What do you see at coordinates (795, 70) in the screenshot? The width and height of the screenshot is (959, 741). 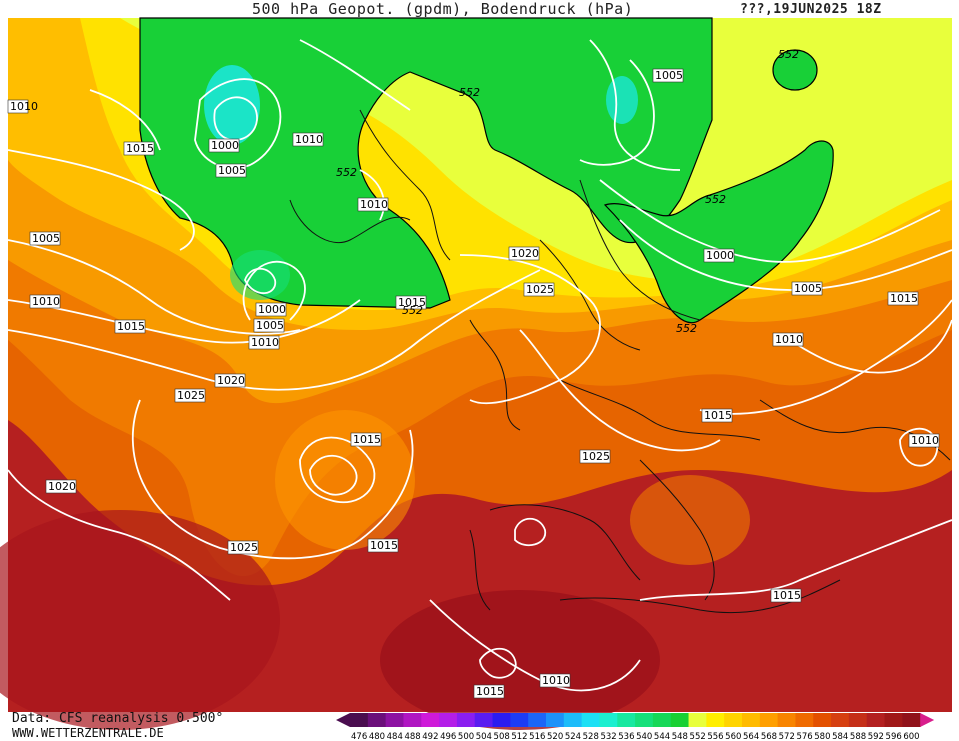 I see `green-blob-ne` at bounding box center [795, 70].